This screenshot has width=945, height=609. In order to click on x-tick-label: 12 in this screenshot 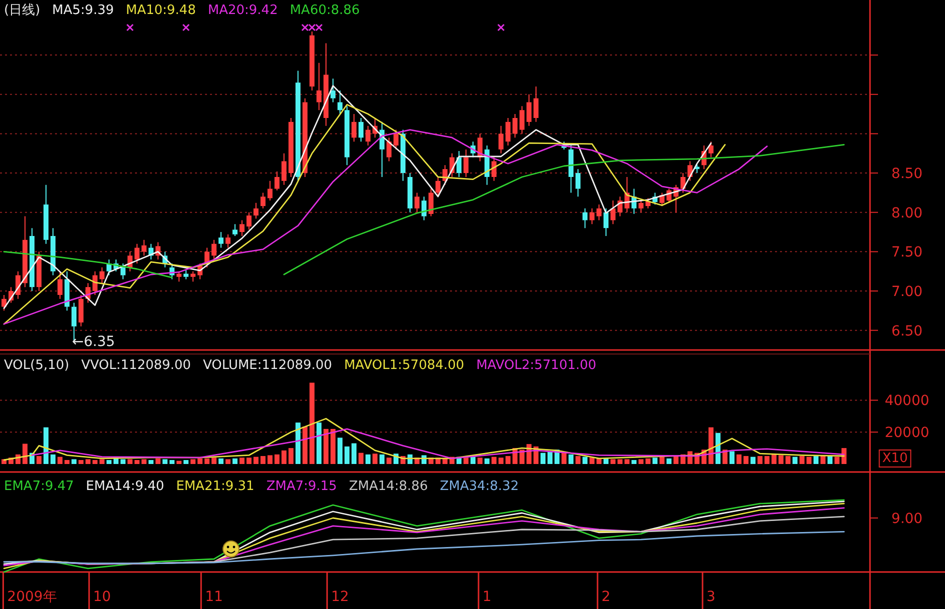, I will do `click(340, 597)`.